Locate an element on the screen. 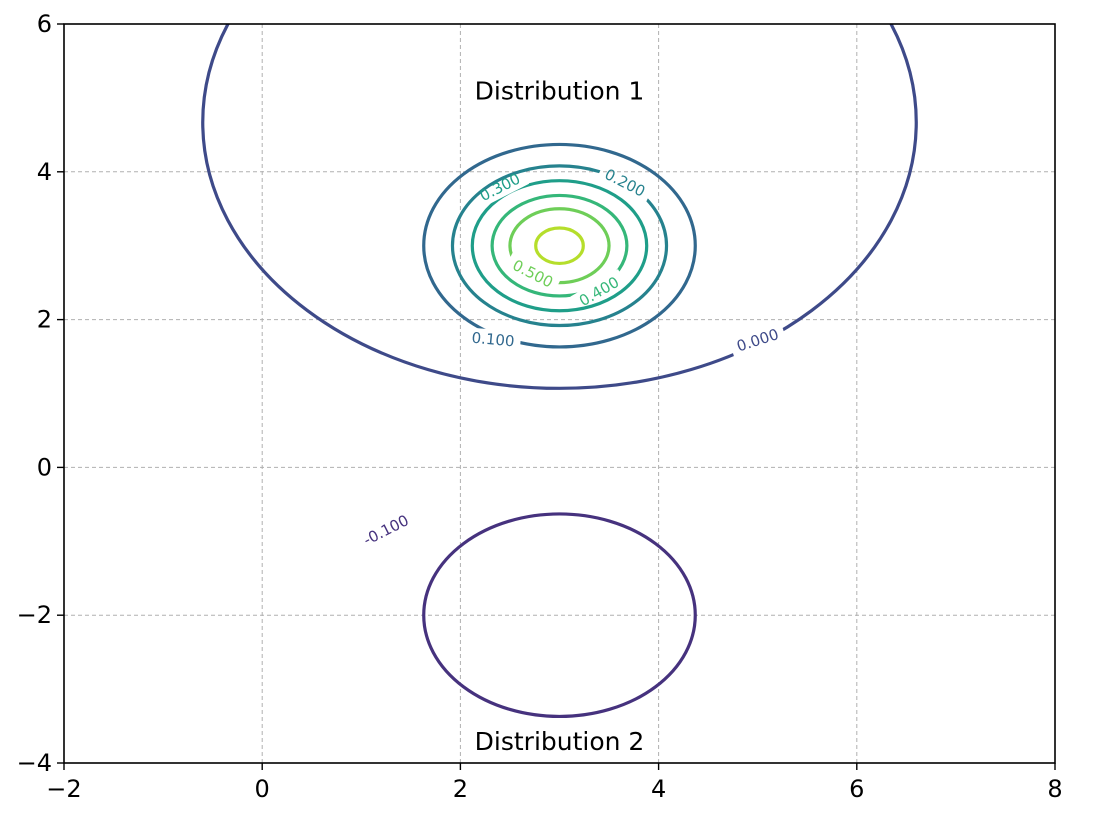  contour-label: 0.000 is located at coordinates (757, 340).